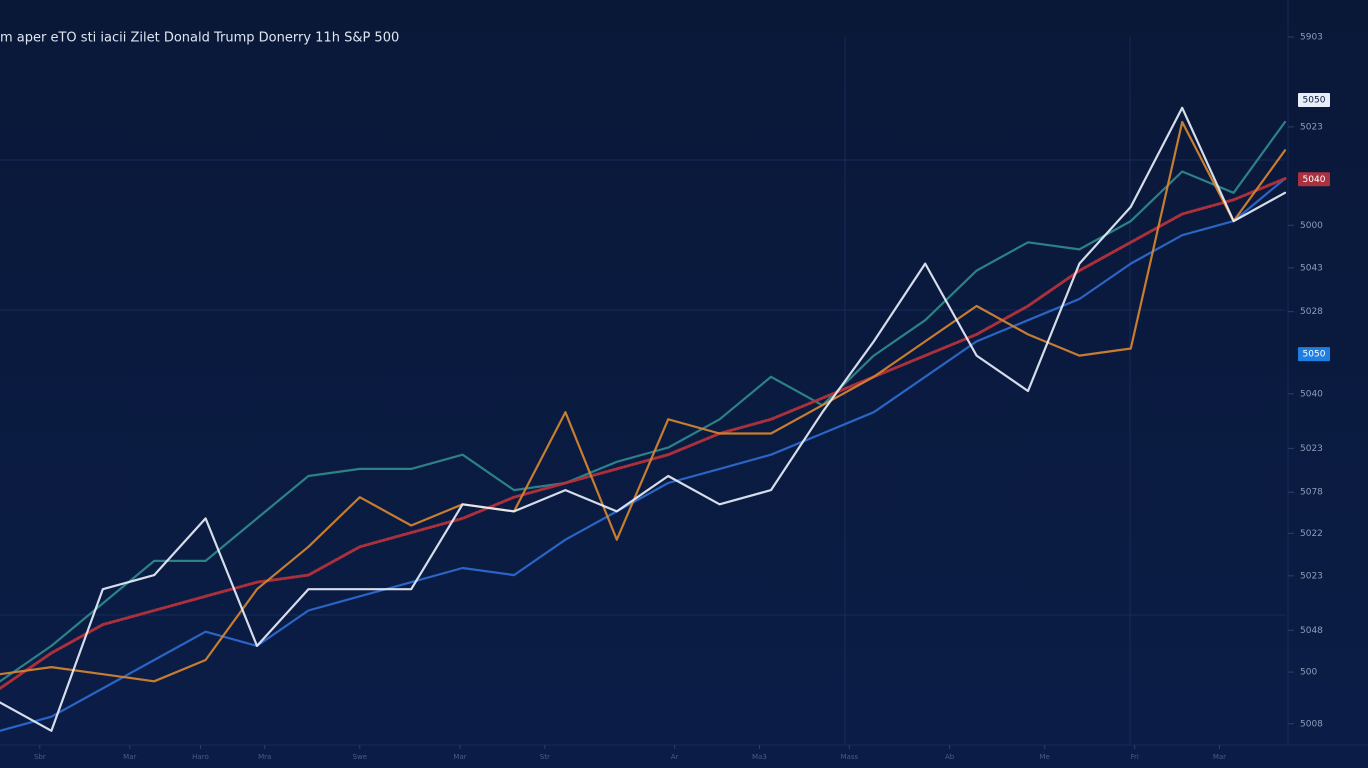 This screenshot has height=768, width=1368. I want to click on y-tick-label: 5048, so click(1311, 631).